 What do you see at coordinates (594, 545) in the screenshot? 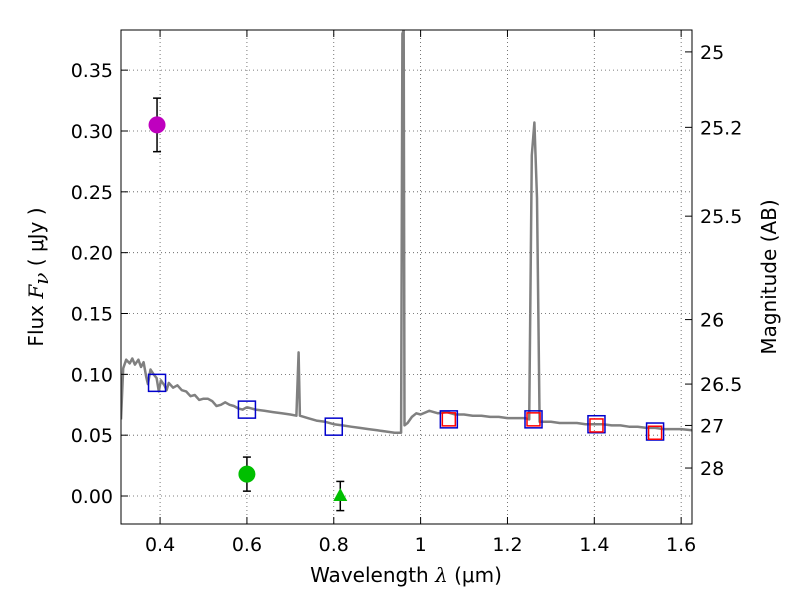
I see `x-tick-label: 1.4` at bounding box center [594, 545].